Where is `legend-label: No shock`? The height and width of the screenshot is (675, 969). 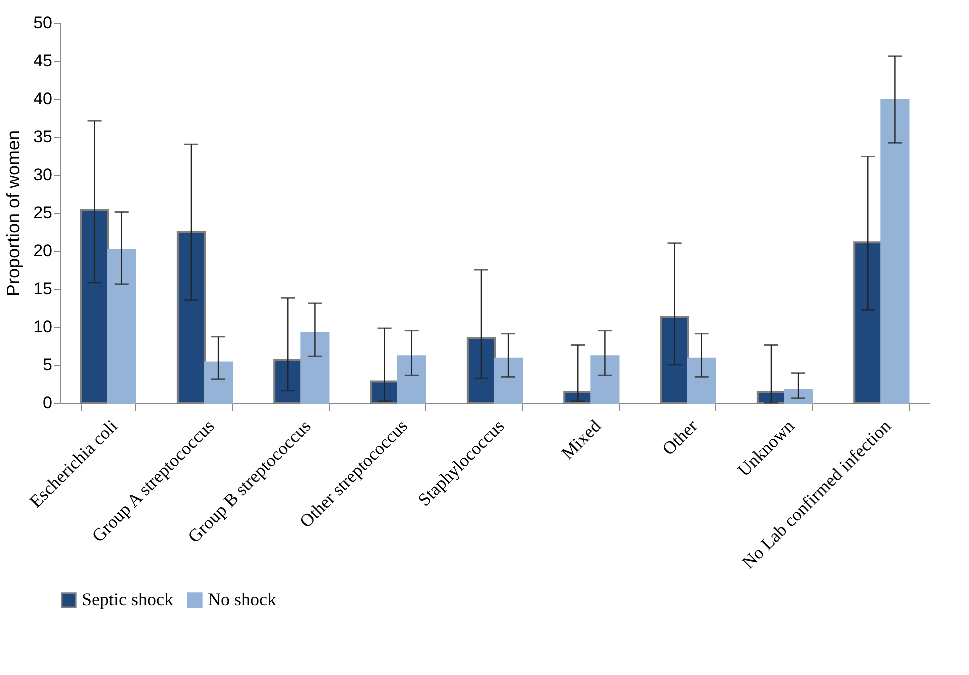 legend-label: No shock is located at coordinates (242, 599).